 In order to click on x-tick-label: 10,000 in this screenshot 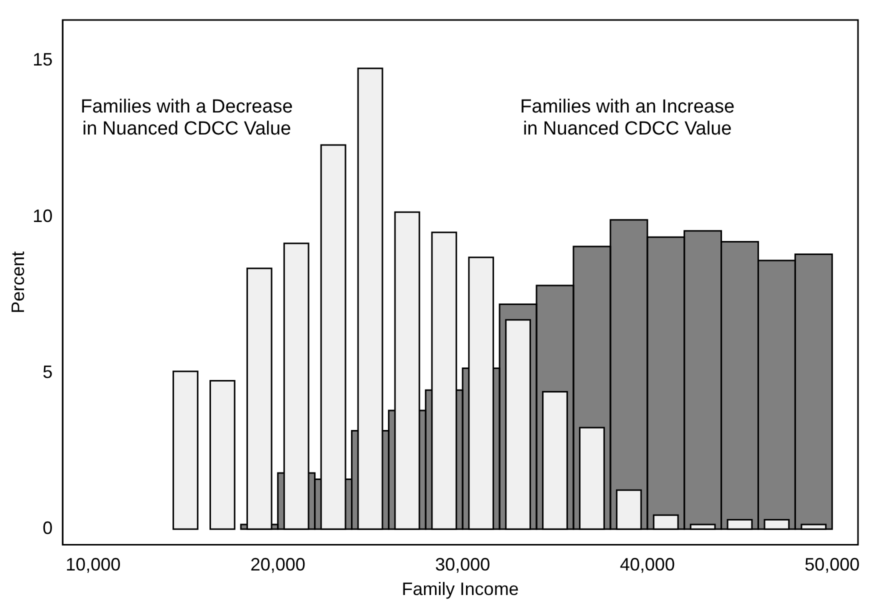, I will do `click(93, 564)`.